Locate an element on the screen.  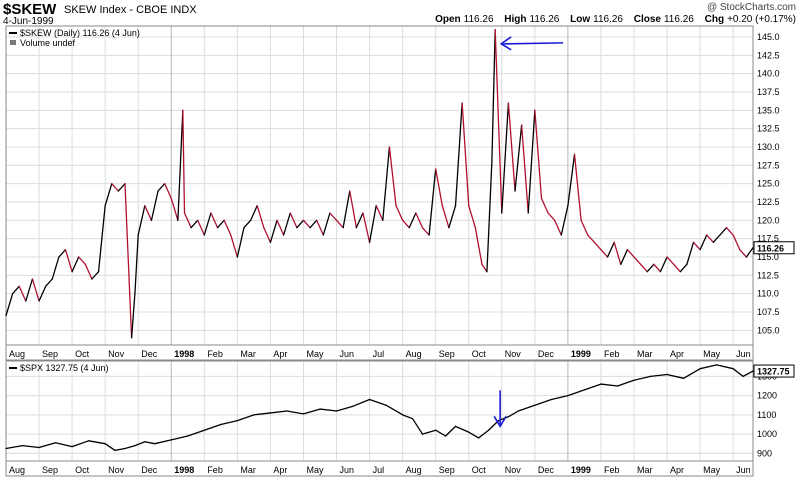
skew-y-tick-label: 142.5 is located at coordinates (768, 55).